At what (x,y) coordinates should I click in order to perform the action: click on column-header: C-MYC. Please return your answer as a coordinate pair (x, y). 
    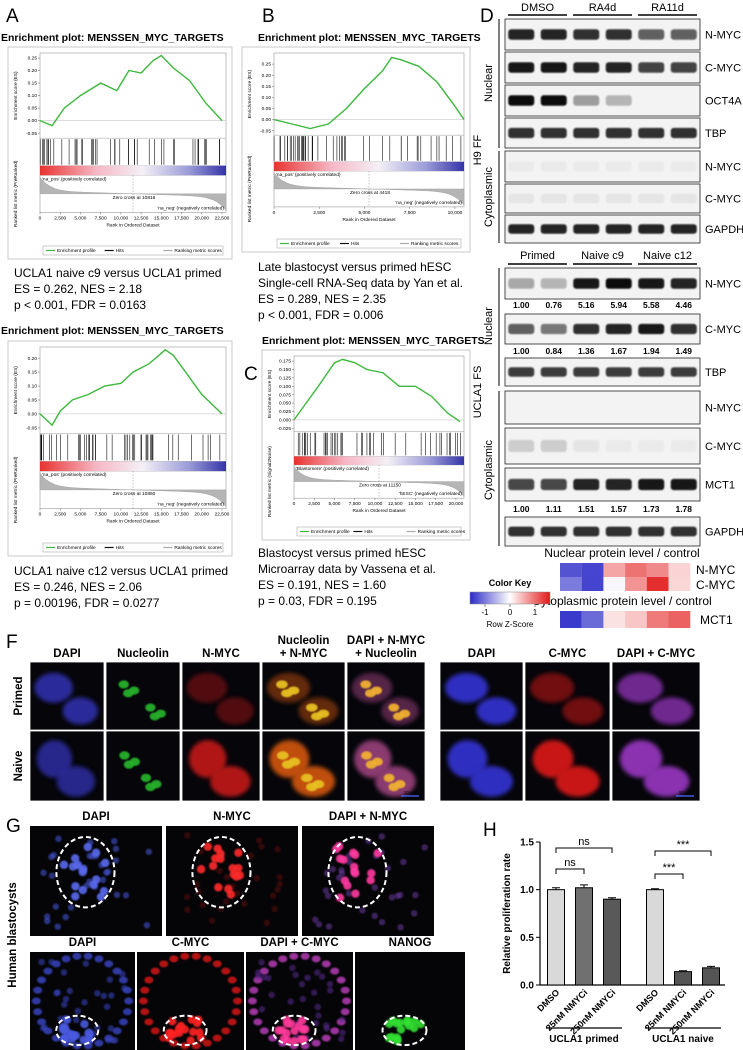
    Looking at the image, I should click on (191, 943).